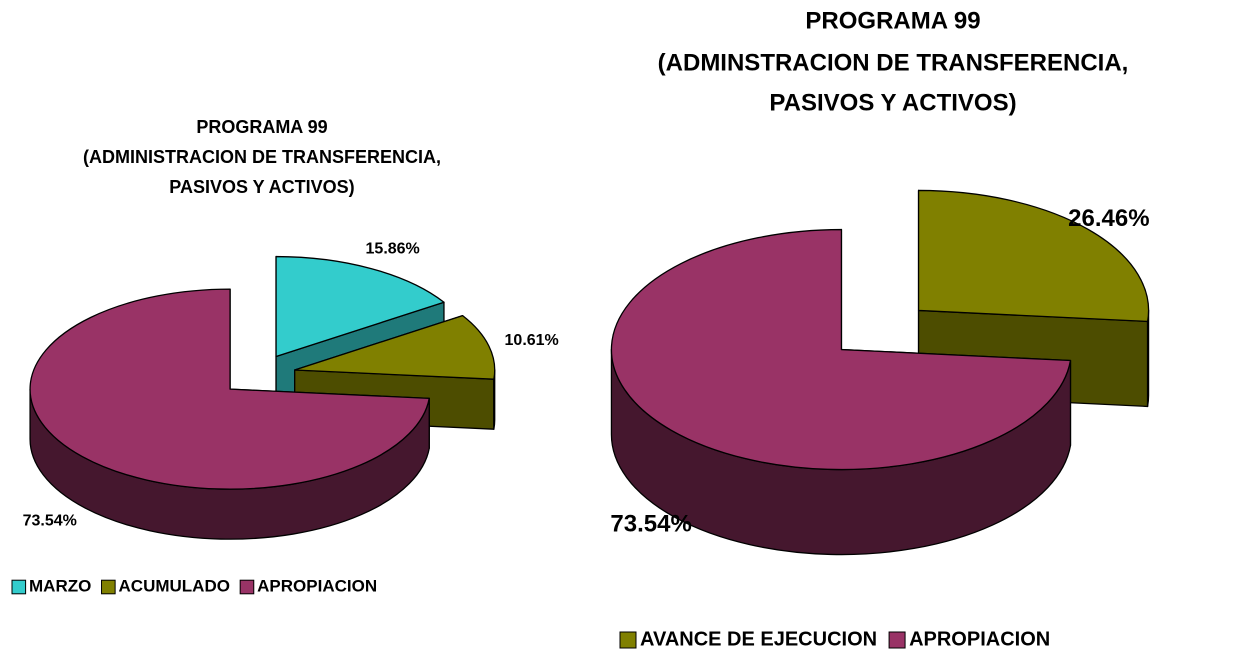 Image resolution: width=1245 pixels, height=655 pixels. What do you see at coordinates (1148, 358) in the screenshot?
I see `slice-side` at bounding box center [1148, 358].